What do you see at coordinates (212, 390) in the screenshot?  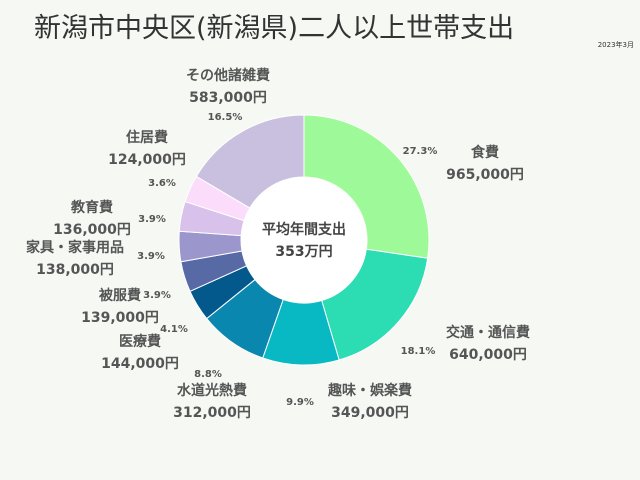 I see `slice-label-4: 水道光熱費` at bounding box center [212, 390].